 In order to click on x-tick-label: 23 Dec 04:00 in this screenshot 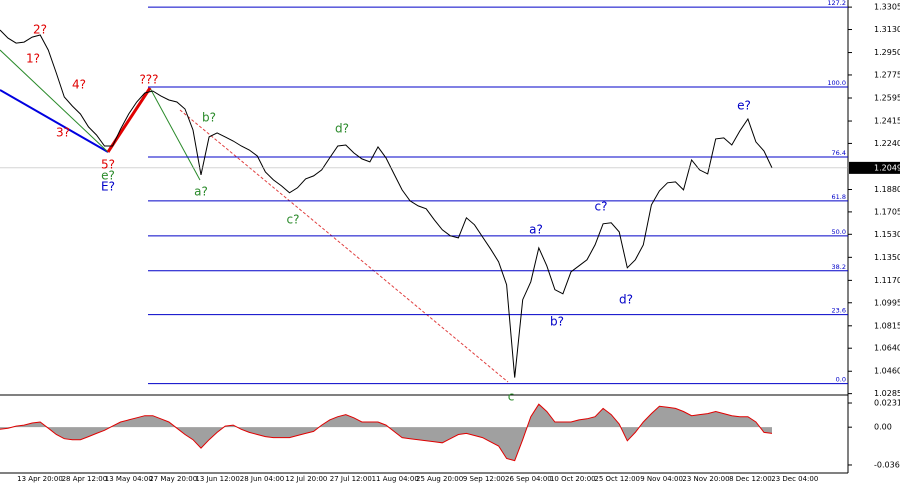, I will do `click(794, 479)`.